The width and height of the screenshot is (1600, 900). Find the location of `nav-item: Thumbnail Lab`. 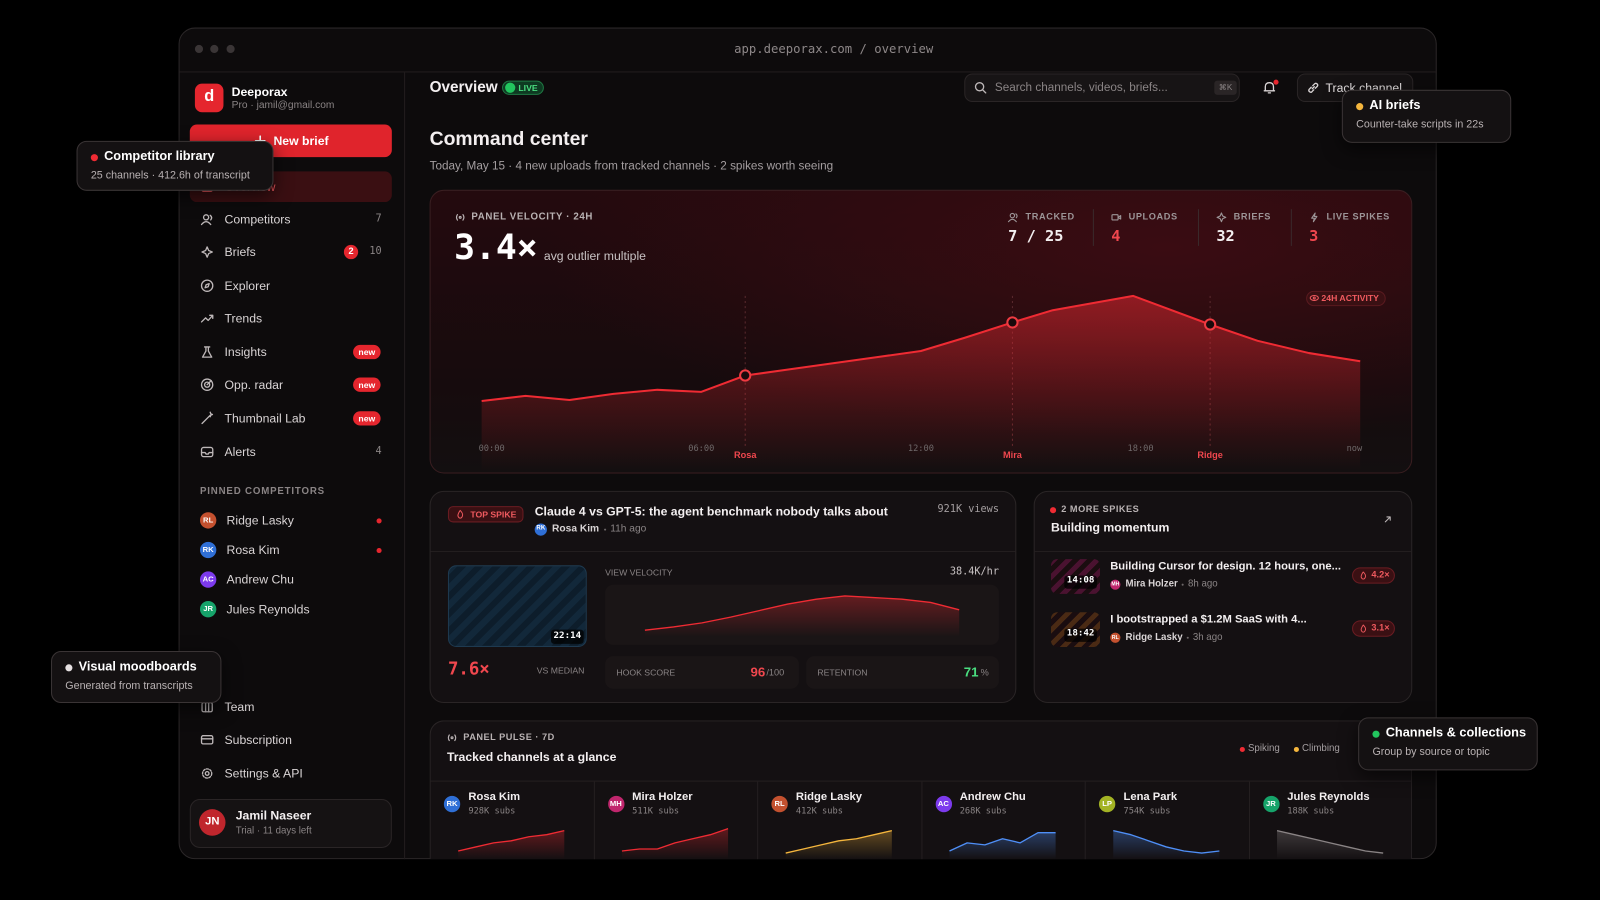

nav-item: Thumbnail Lab is located at coordinates (265, 418).